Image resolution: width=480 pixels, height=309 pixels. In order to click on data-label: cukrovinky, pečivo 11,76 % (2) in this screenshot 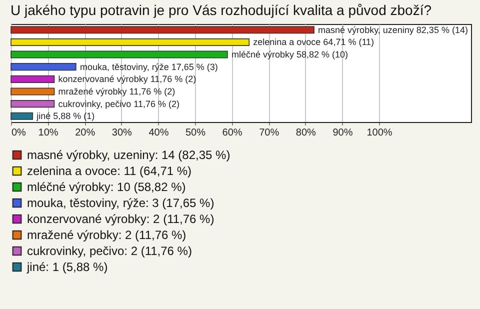, I will do `click(119, 103)`.